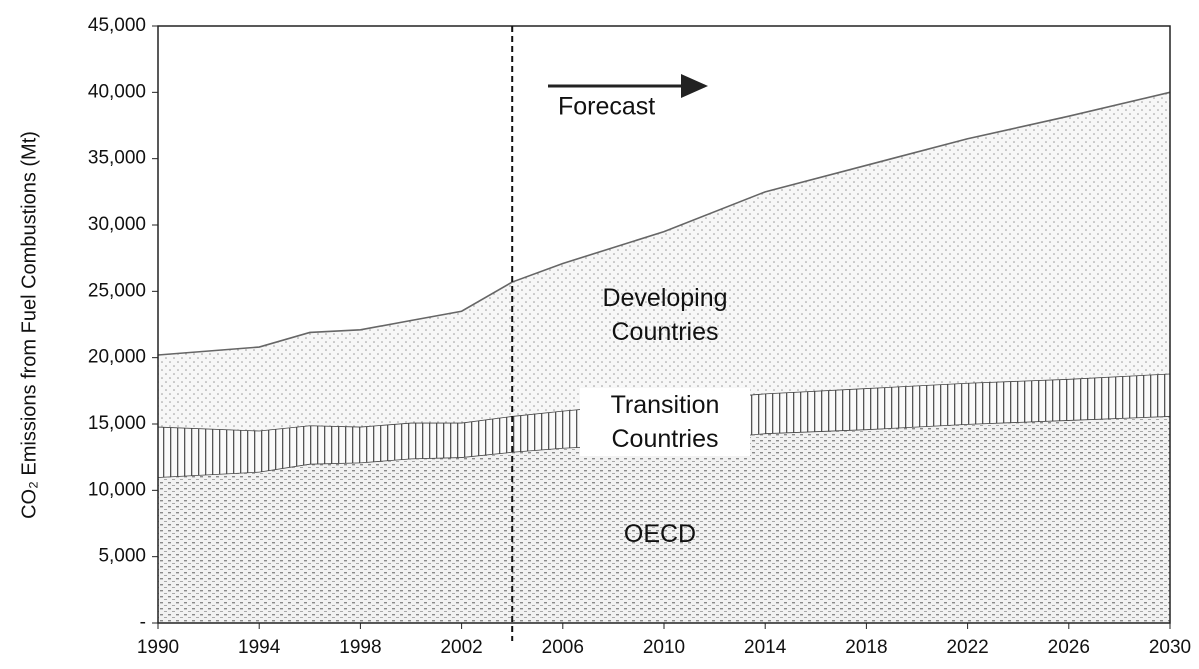 The height and width of the screenshot is (669, 1199). Describe the element at coordinates (143, 622) in the screenshot. I see `y-tick-label: -` at that location.